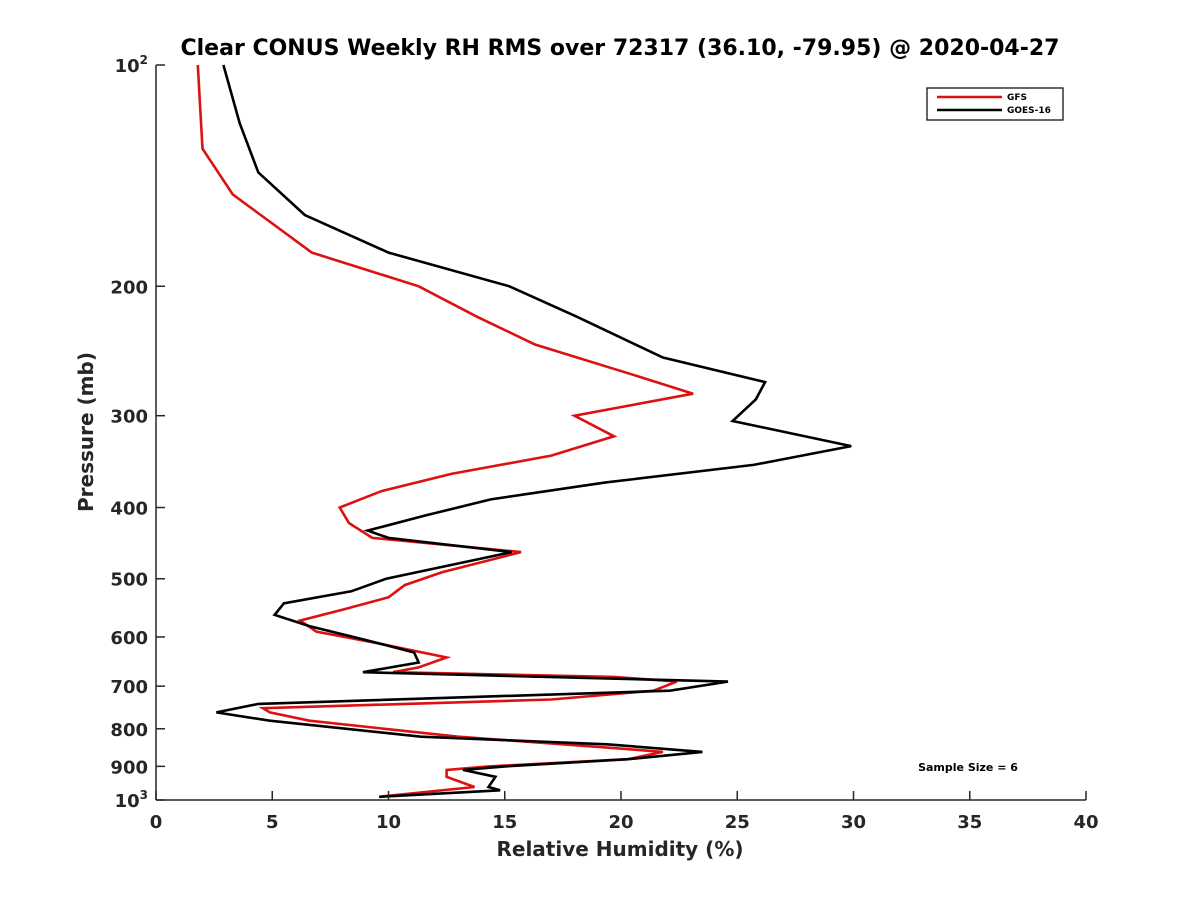 Image resolution: width=1200 pixels, height=900 pixels. What do you see at coordinates (129, 767) in the screenshot?
I see `y-tick-label: 900` at bounding box center [129, 767].